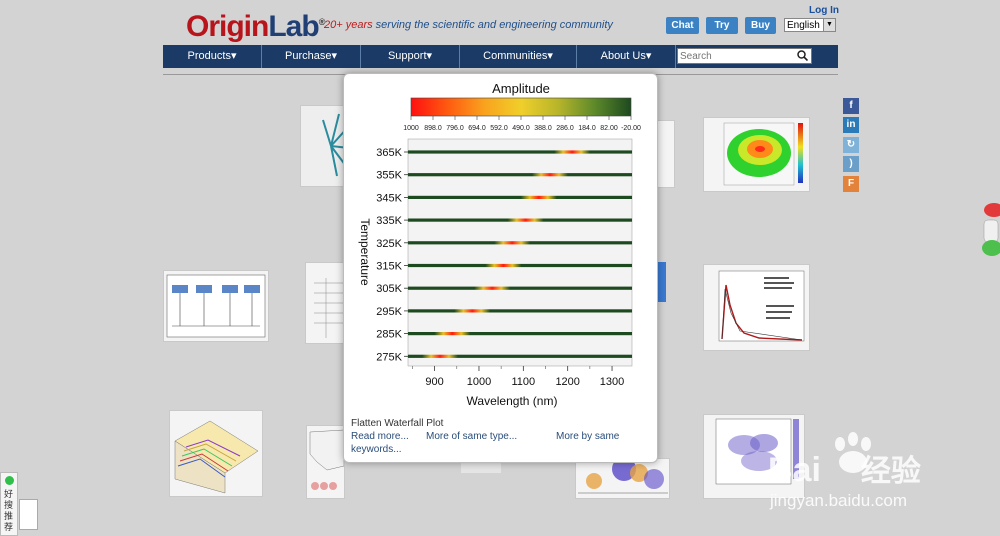  Describe the element at coordinates (851, 145) in the screenshot. I see `share-icon: ↻` at that location.